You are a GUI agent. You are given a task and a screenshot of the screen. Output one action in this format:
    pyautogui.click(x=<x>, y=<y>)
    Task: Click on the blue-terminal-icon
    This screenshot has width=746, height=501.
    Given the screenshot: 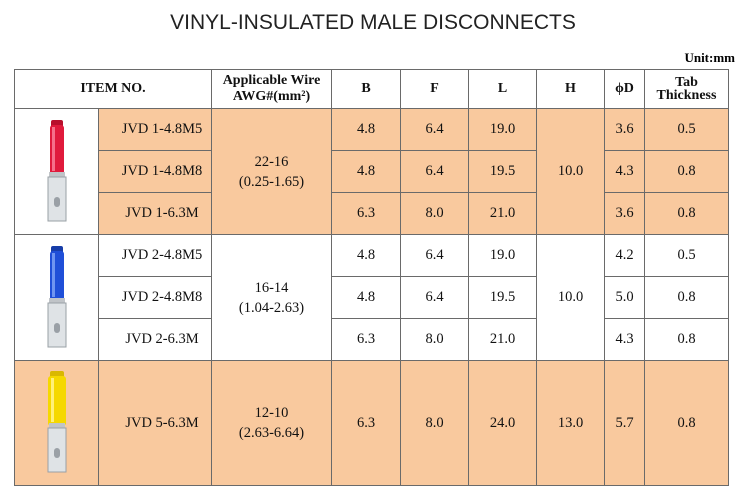 What is the action you would take?
    pyautogui.click(x=56, y=296)
    